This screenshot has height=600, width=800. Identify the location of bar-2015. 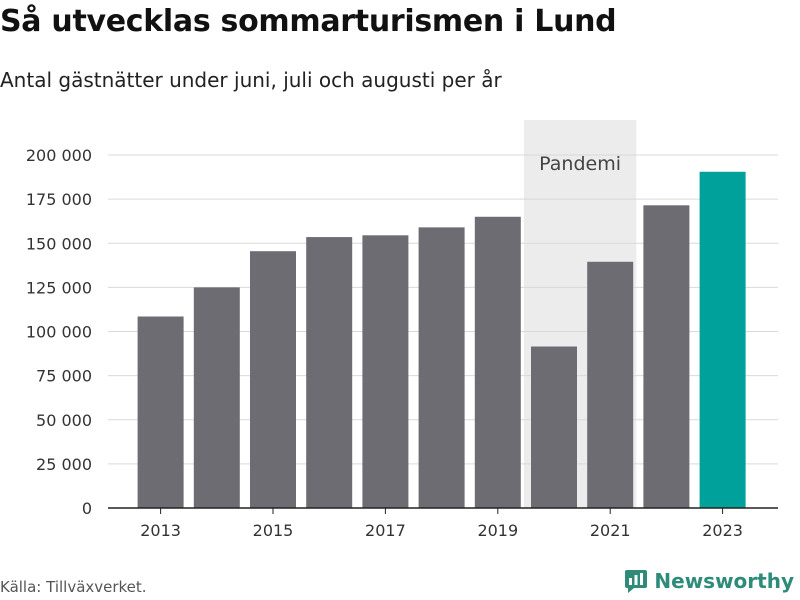
(273, 379).